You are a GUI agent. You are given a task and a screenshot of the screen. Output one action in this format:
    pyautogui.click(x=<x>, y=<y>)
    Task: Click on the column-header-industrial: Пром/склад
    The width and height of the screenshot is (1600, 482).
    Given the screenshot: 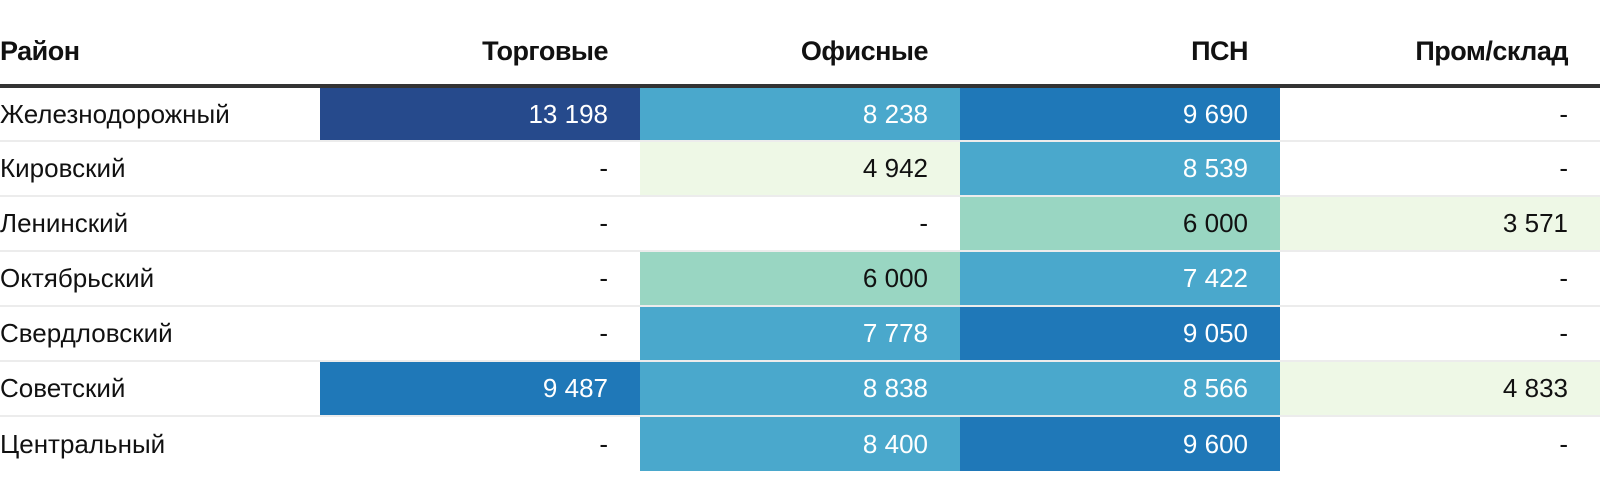 What is the action you would take?
    pyautogui.click(x=1440, y=44)
    